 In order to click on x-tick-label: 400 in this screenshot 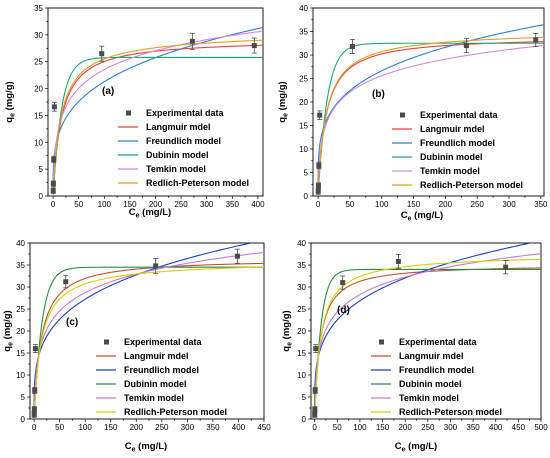, I will do `click(239, 427)`.